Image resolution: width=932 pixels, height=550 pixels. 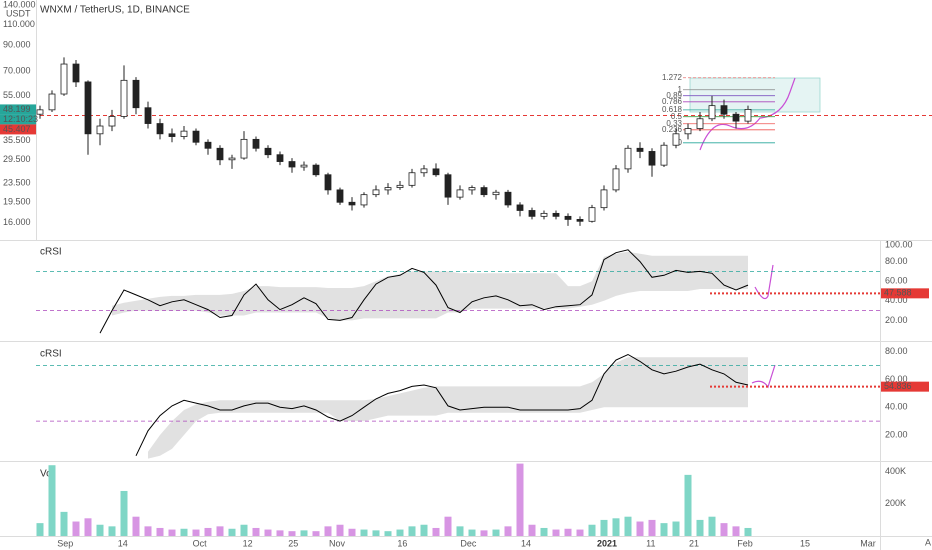 What do you see at coordinates (18, 129) in the screenshot?
I see `reference-tag` at bounding box center [18, 129].